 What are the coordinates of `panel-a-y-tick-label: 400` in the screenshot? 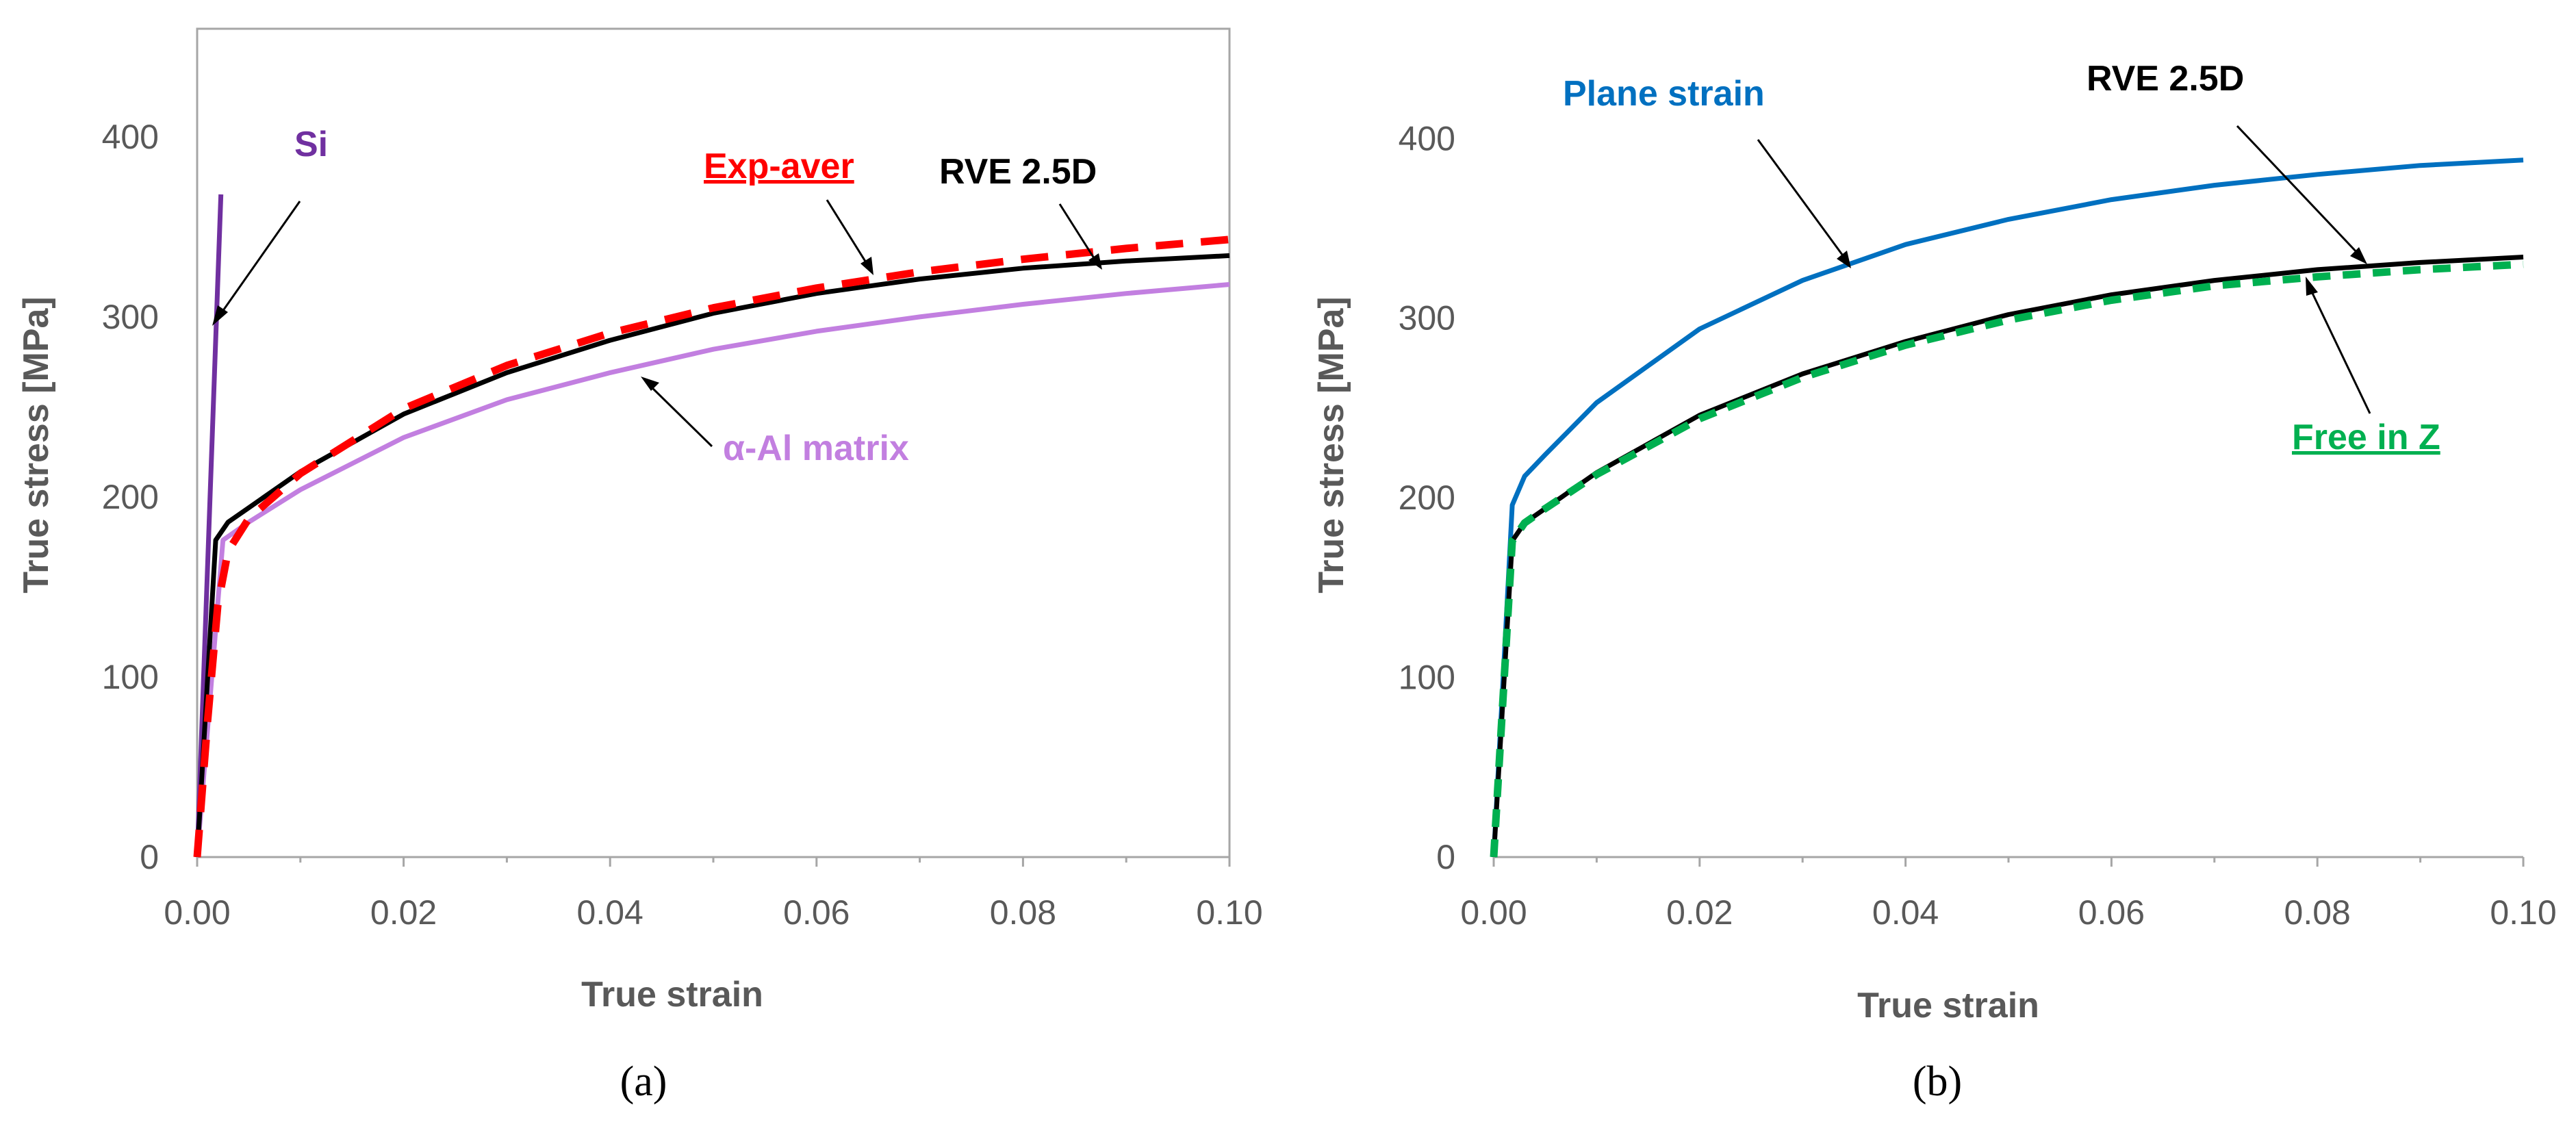 It's located at (130, 137).